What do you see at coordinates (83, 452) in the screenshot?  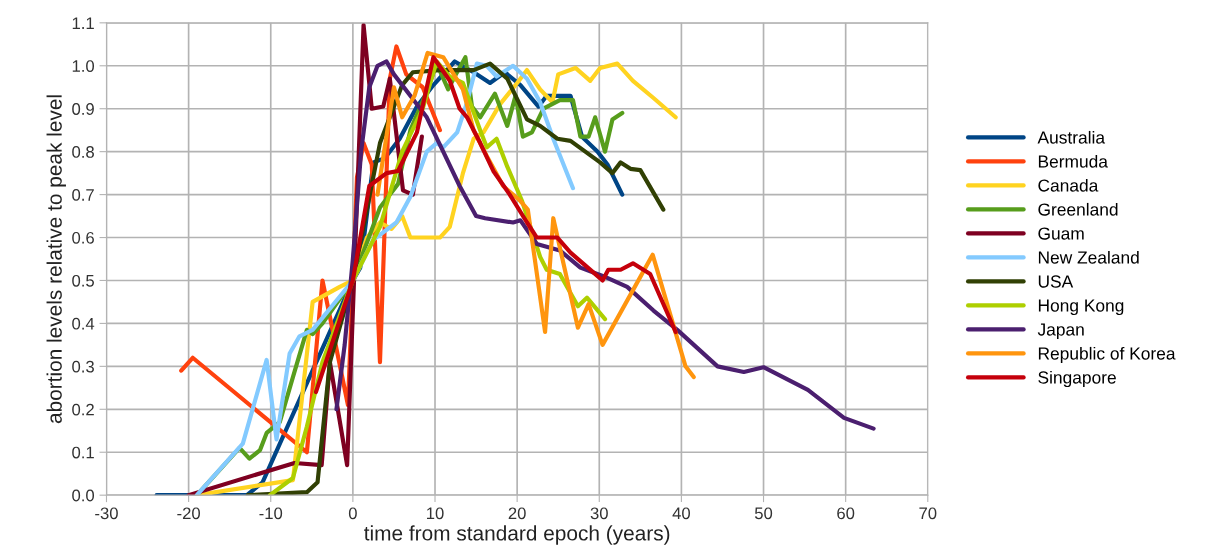 I see `y-tick-label: 0.1` at bounding box center [83, 452].